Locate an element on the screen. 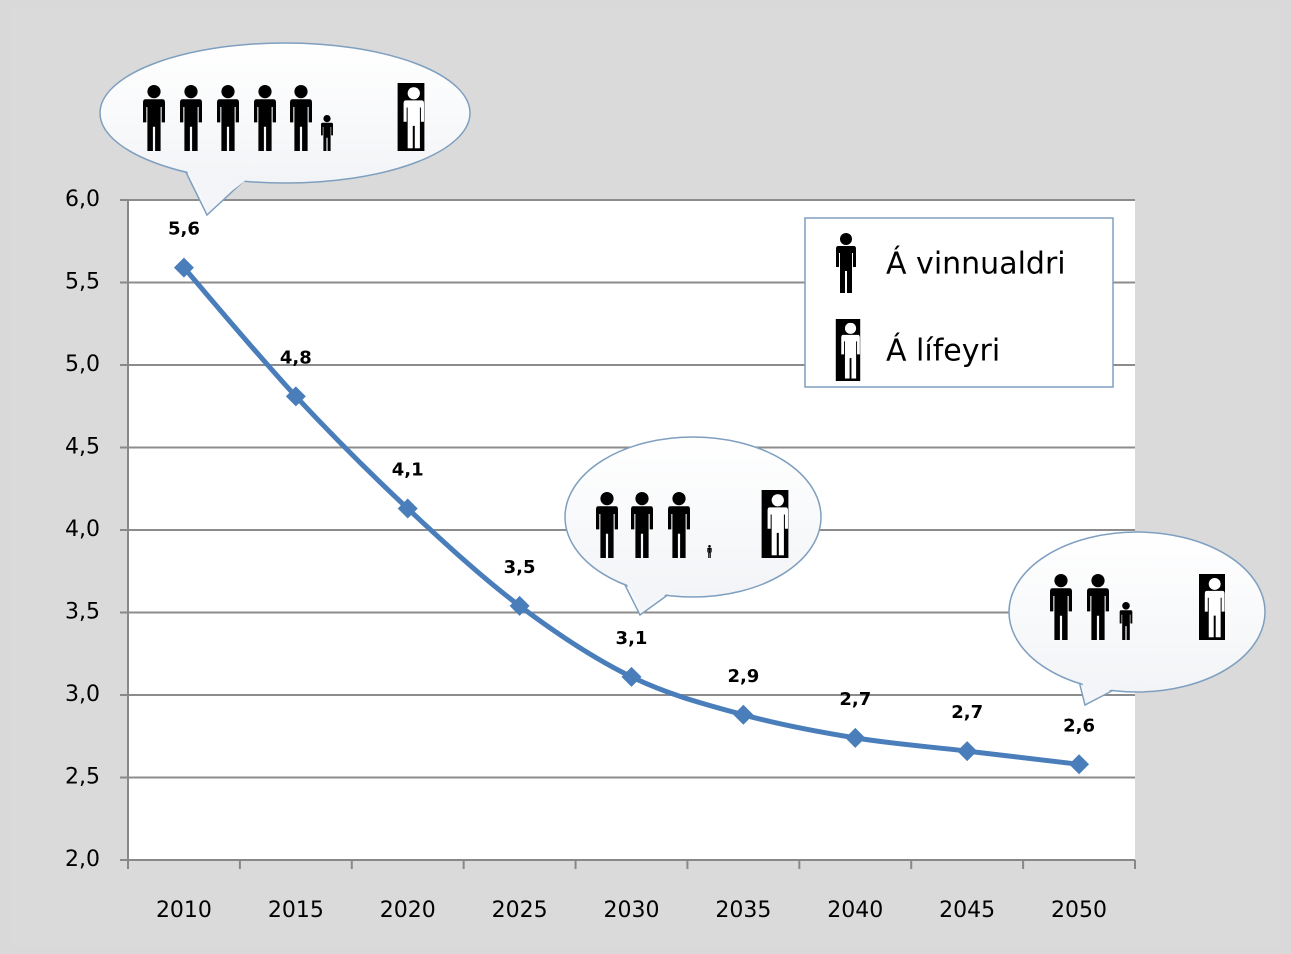  callout-2030 is located at coordinates (693, 526).